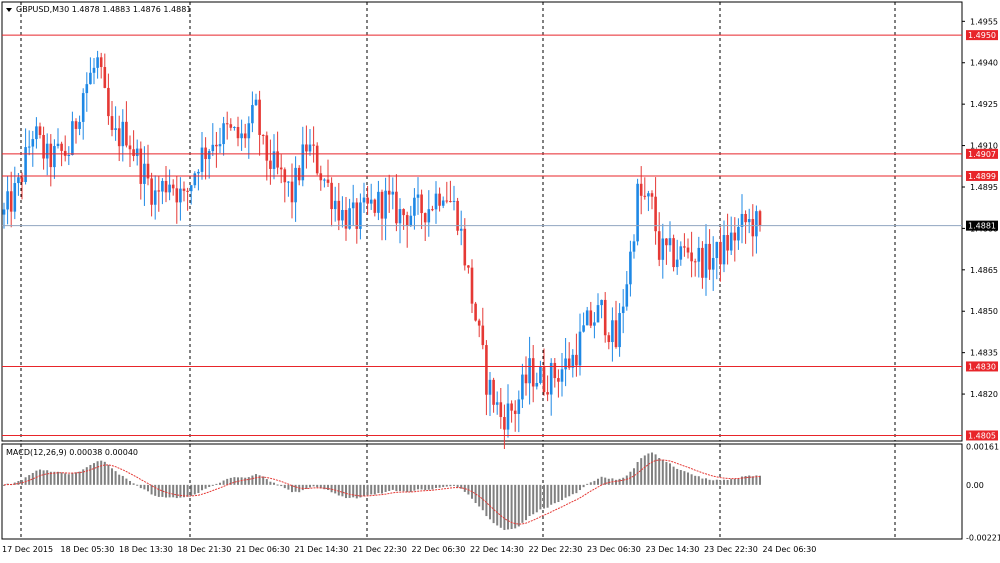  Describe the element at coordinates (382, 492) in the screenshot. I see `macd-signal-line` at that location.